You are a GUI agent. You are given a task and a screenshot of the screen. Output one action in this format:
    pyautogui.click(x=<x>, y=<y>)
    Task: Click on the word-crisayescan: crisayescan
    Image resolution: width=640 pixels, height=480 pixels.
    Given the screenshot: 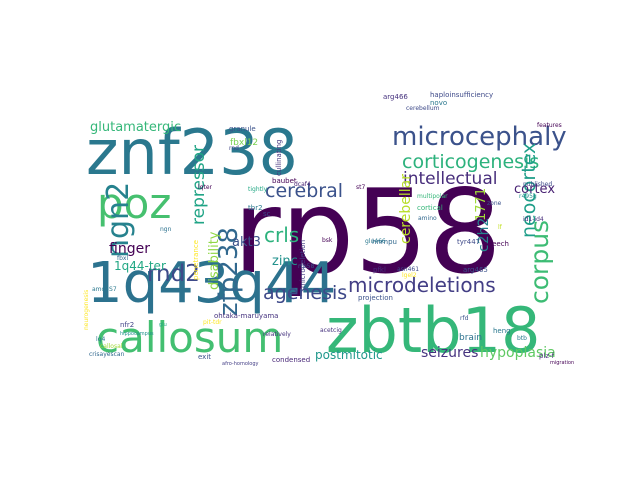 What is the action you would take?
    pyautogui.click(x=107, y=354)
    